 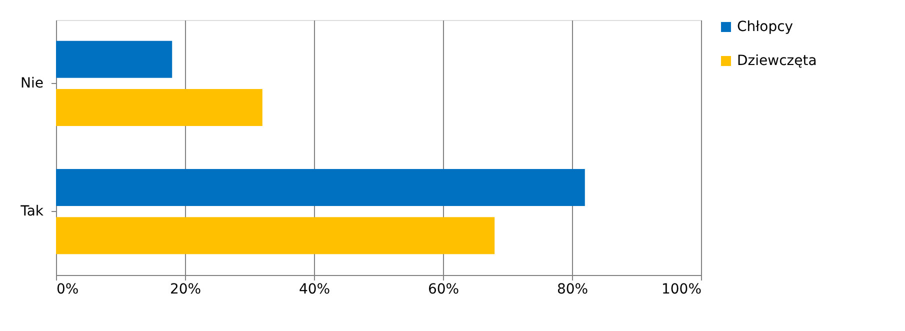 What do you see at coordinates (681, 290) in the screenshot?
I see `x-tick-label: 100%` at bounding box center [681, 290].